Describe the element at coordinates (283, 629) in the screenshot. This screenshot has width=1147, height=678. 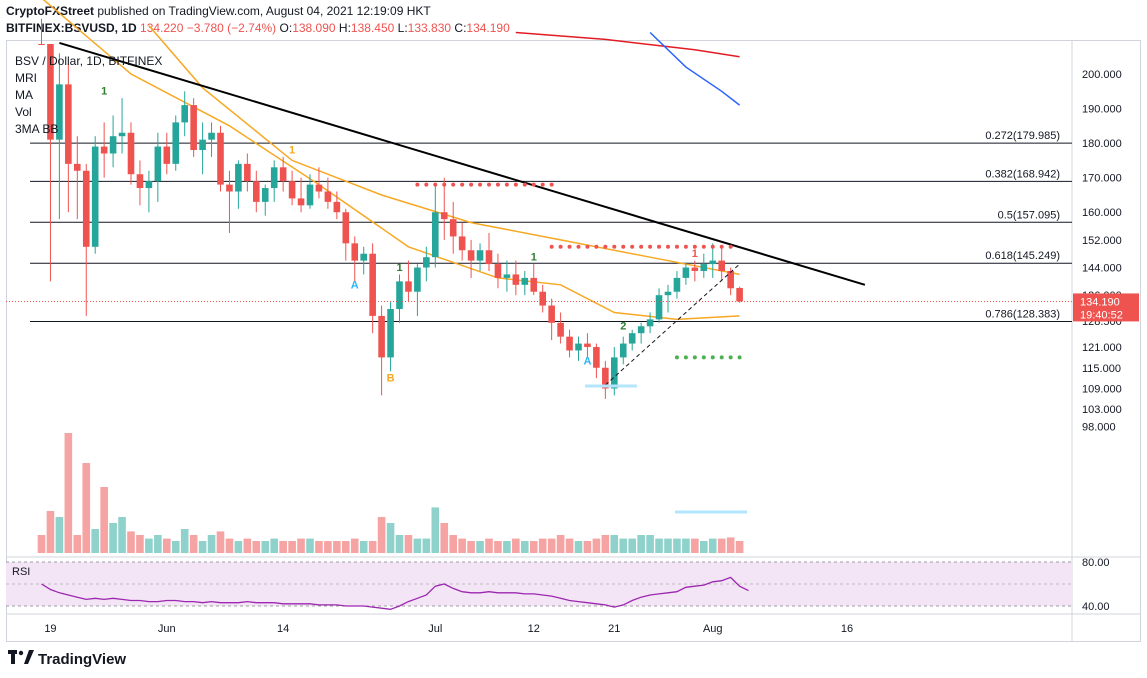
I see `time-axis-tick: 14` at that location.